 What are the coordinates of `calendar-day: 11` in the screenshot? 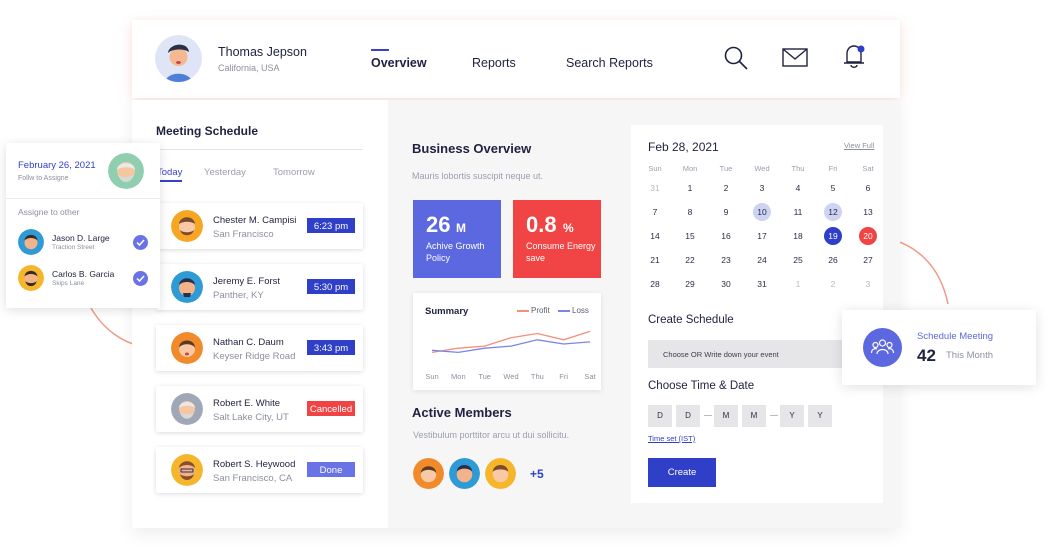 It's located at (798, 212).